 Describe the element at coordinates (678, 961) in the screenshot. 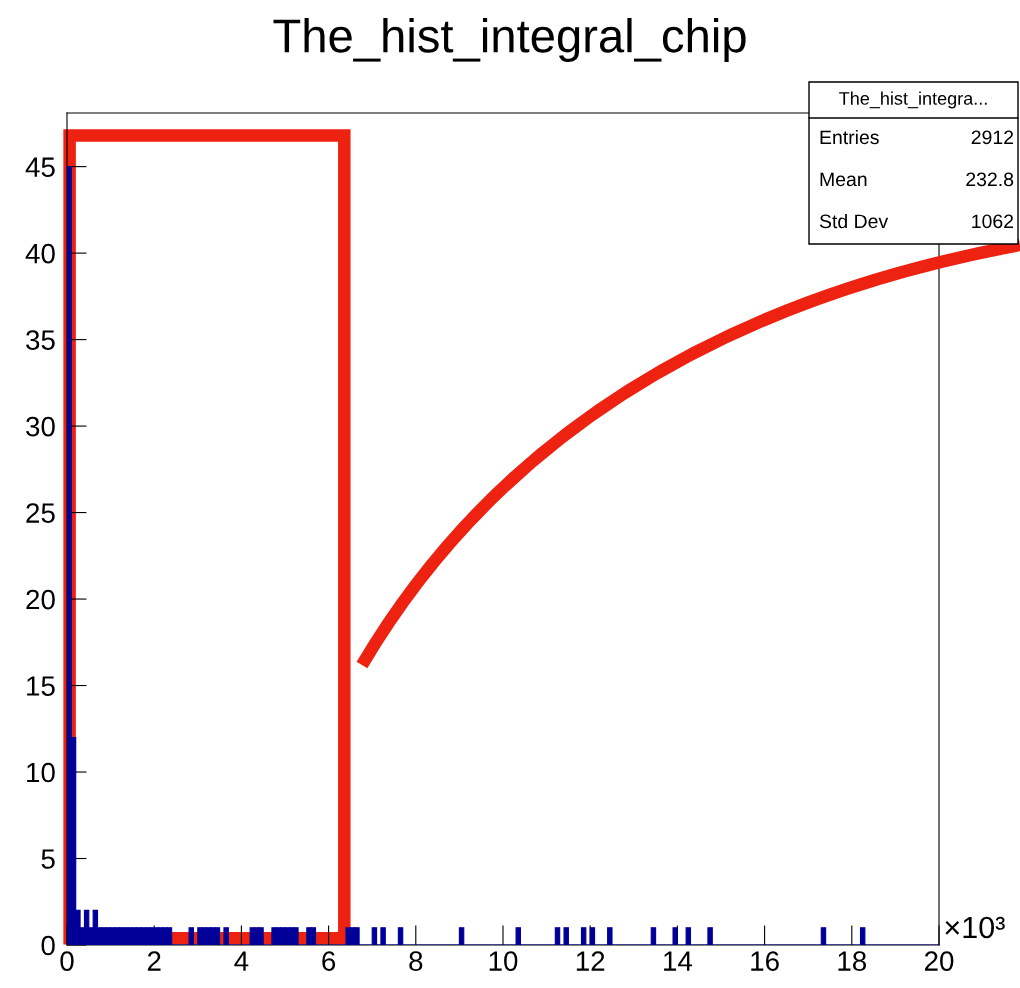

I see `x-tick-label: 14` at that location.